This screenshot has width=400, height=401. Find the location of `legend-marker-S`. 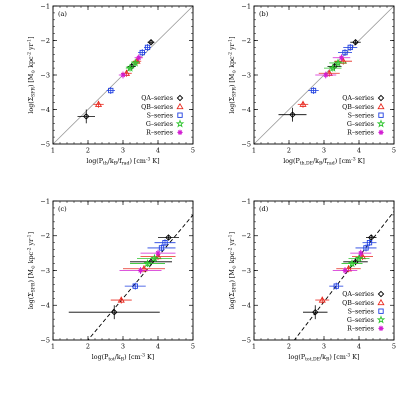

legend-marker-S is located at coordinates (180, 115).